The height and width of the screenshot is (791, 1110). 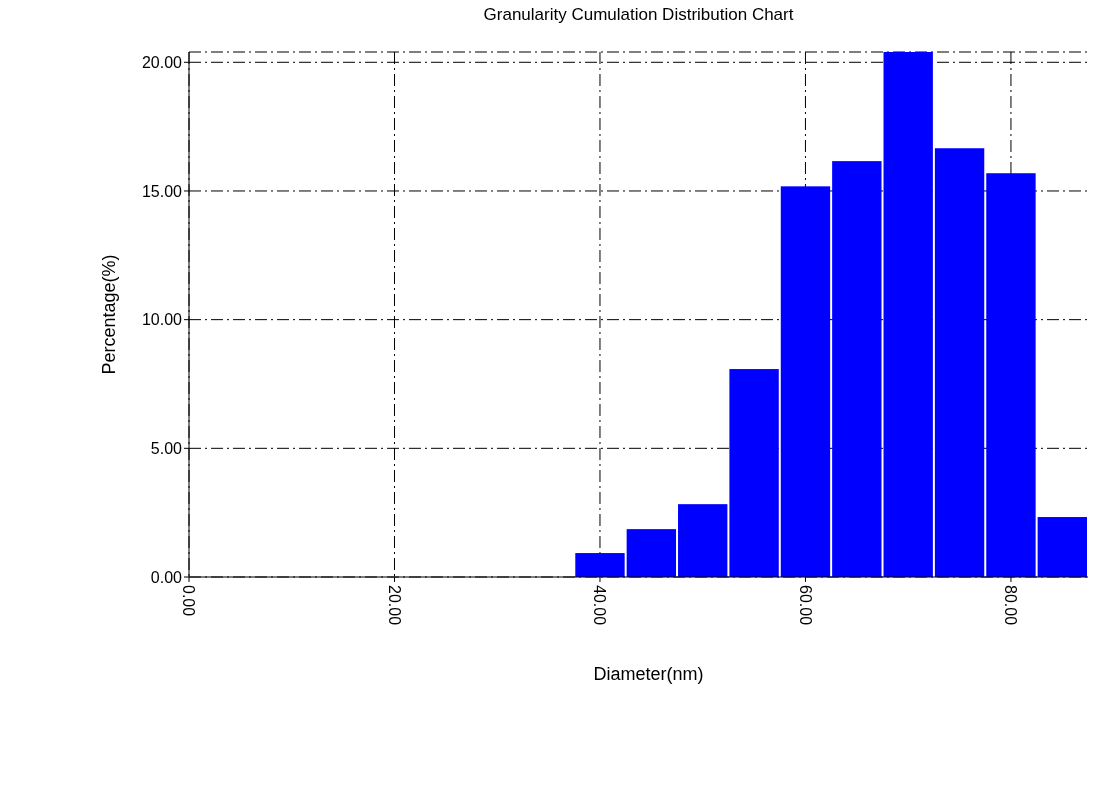 I want to click on x-tick-label: 60.00, so click(x=805, y=605).